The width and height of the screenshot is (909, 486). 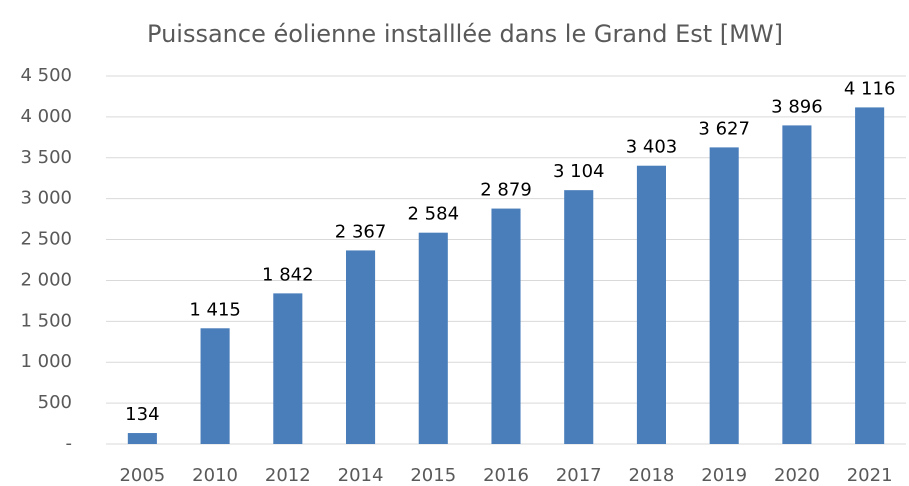 I want to click on y-tick-label: 1 500, so click(x=46, y=320).